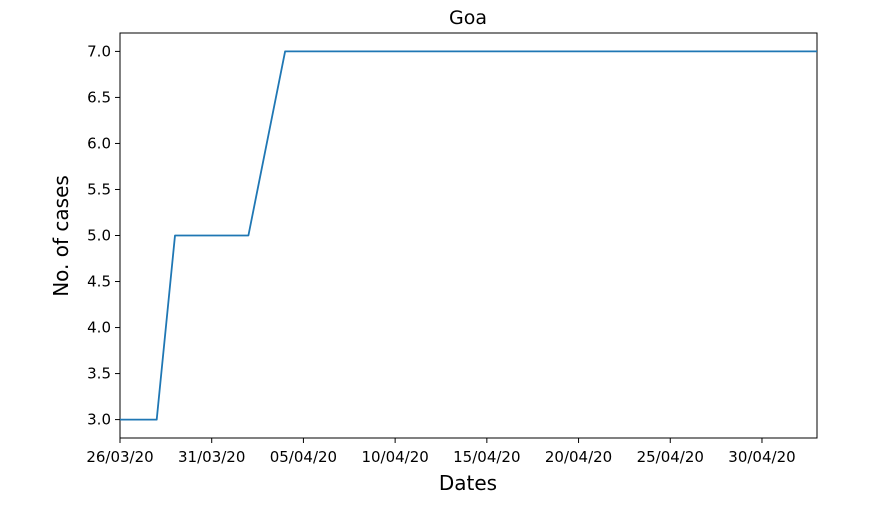 Image resolution: width=869 pixels, height=507 pixels. I want to click on y-tick-label: 5.5, so click(99, 189).